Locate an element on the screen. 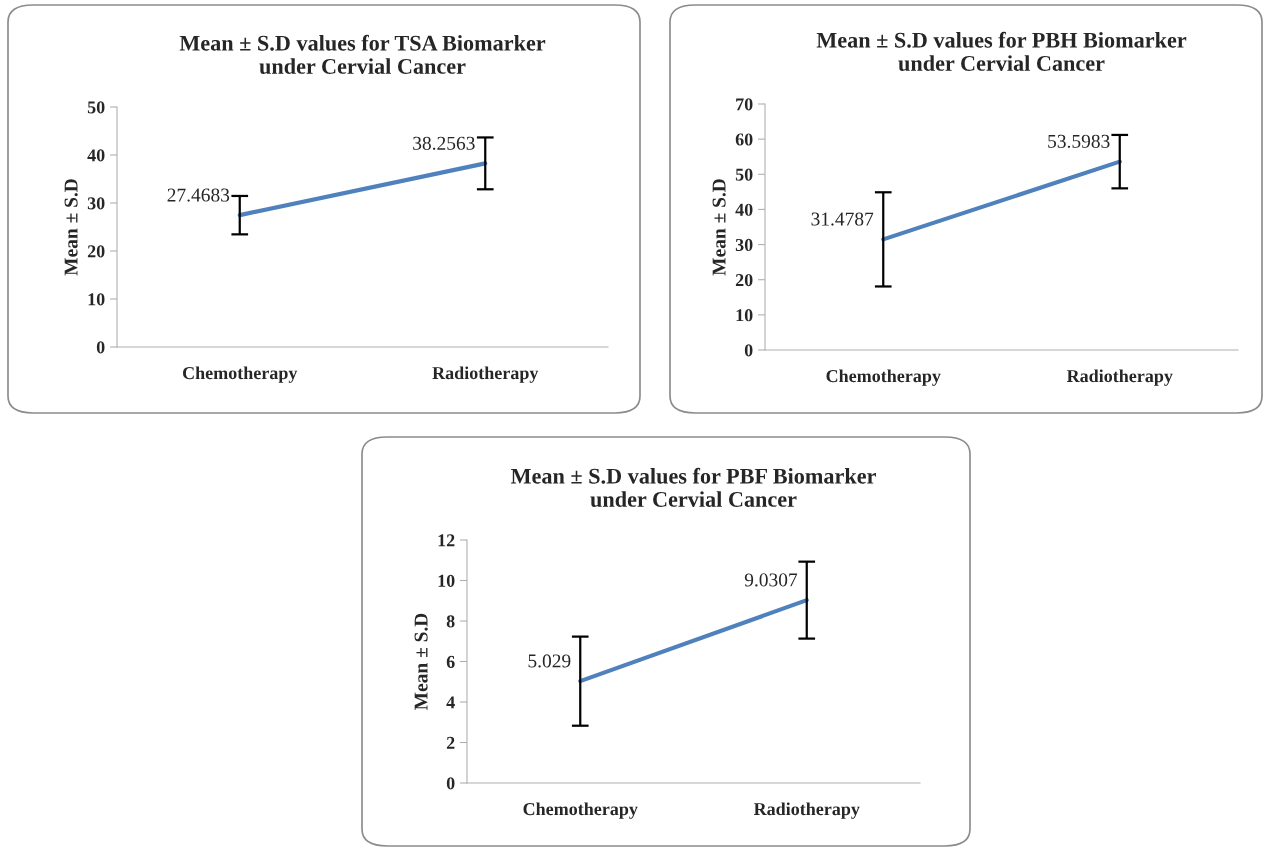 The width and height of the screenshot is (1267, 848). y-tick-label: 8 is located at coordinates (450, 621).